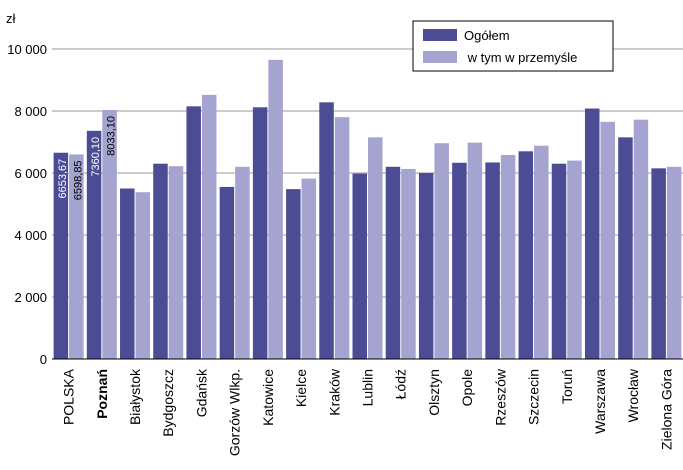 The image size is (683, 470). Describe the element at coordinates (513, 46) in the screenshot. I see `legend: Ogółem w tym w przemyśle` at that location.